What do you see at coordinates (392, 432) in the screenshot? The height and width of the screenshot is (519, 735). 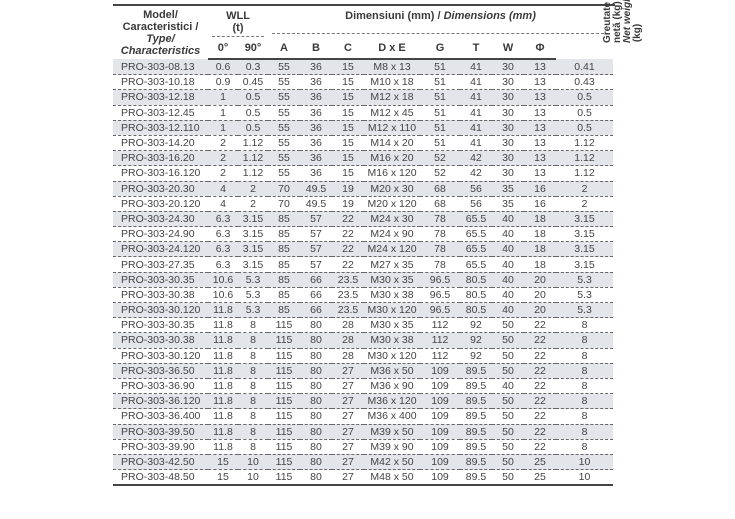 I see `value-cell: M39 x 50` at bounding box center [392, 432].